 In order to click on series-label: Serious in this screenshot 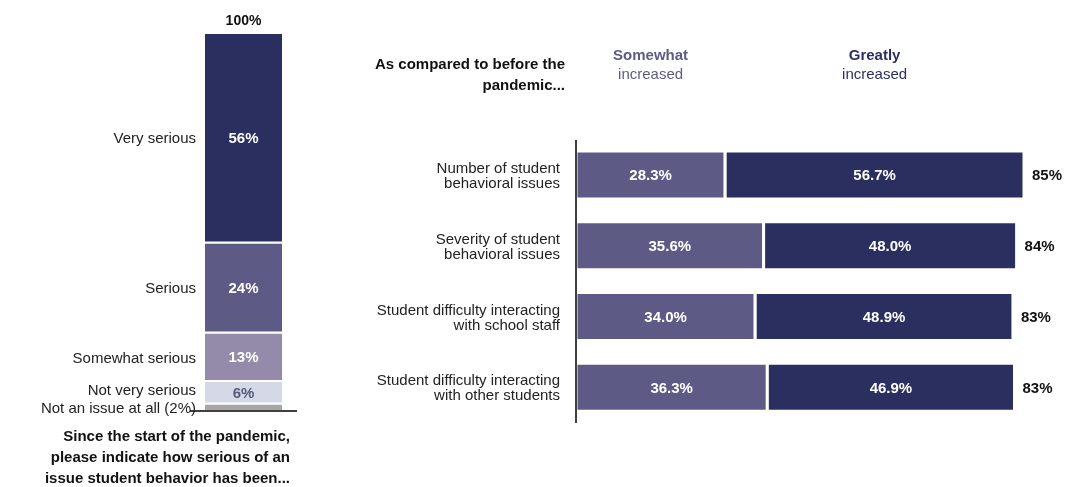, I will do `click(170, 288)`.